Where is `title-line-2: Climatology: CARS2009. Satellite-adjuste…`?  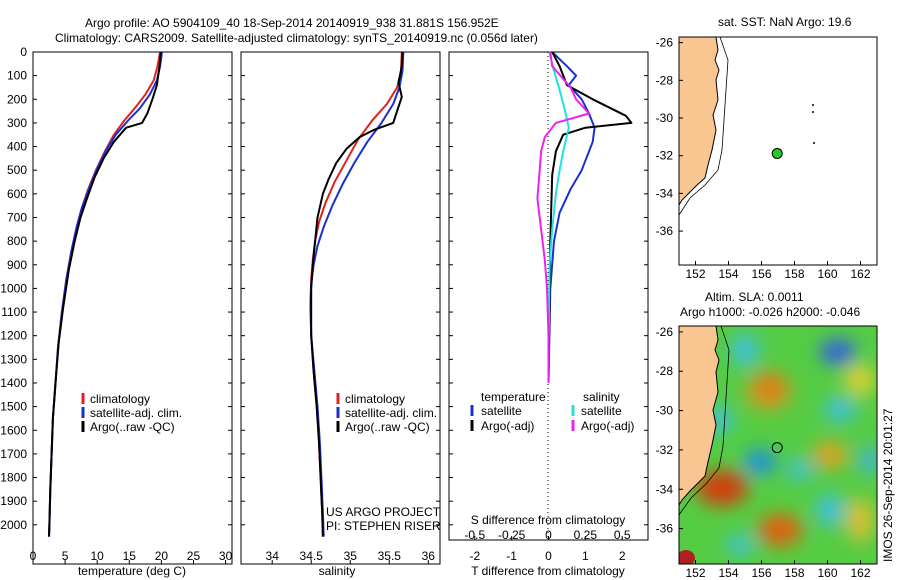
title-line-2: Climatology: CARS2009. Satellite-adjuste… is located at coordinates (296, 38).